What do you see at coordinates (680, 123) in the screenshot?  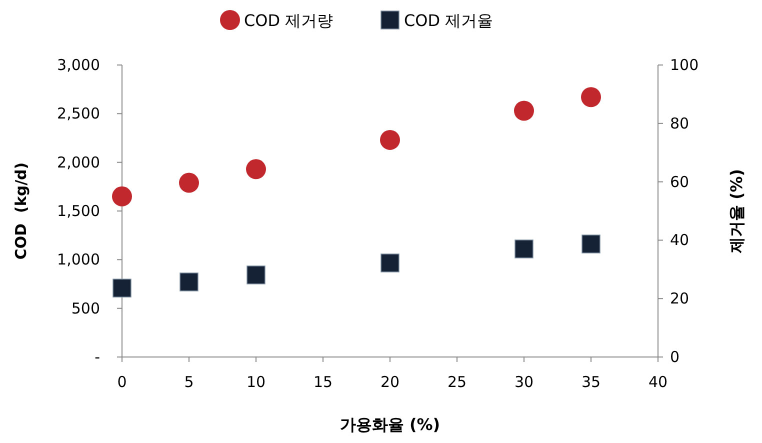 I see `y2-tick-label: 80` at bounding box center [680, 123].